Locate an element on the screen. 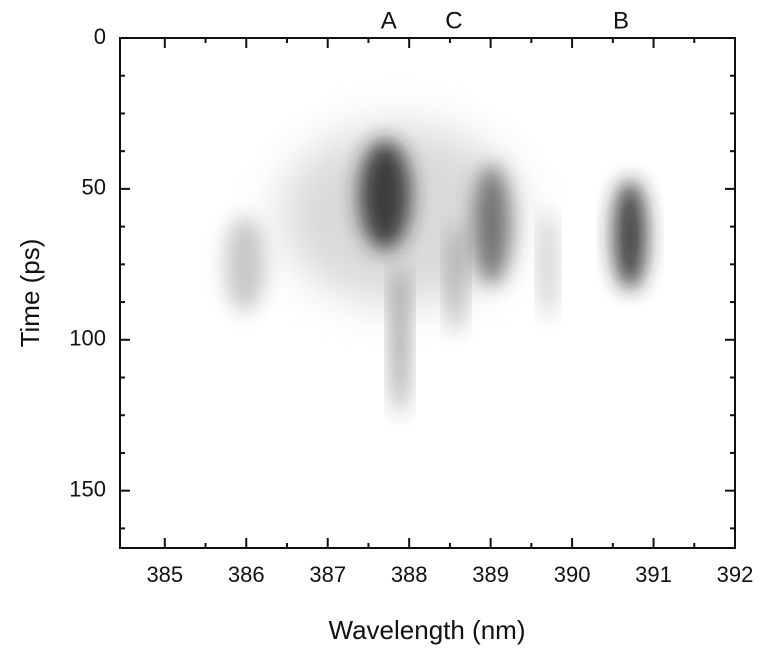 The width and height of the screenshot is (764, 656). x-tick-label: 386 is located at coordinates (246, 574).